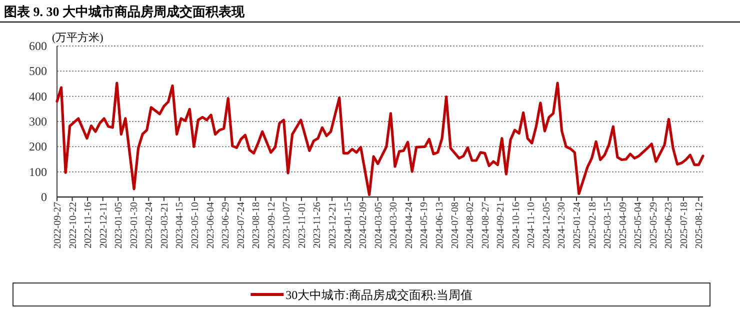 The image size is (740, 335). I want to click on x-tick-label: 2023-02-24, so click(150, 225).